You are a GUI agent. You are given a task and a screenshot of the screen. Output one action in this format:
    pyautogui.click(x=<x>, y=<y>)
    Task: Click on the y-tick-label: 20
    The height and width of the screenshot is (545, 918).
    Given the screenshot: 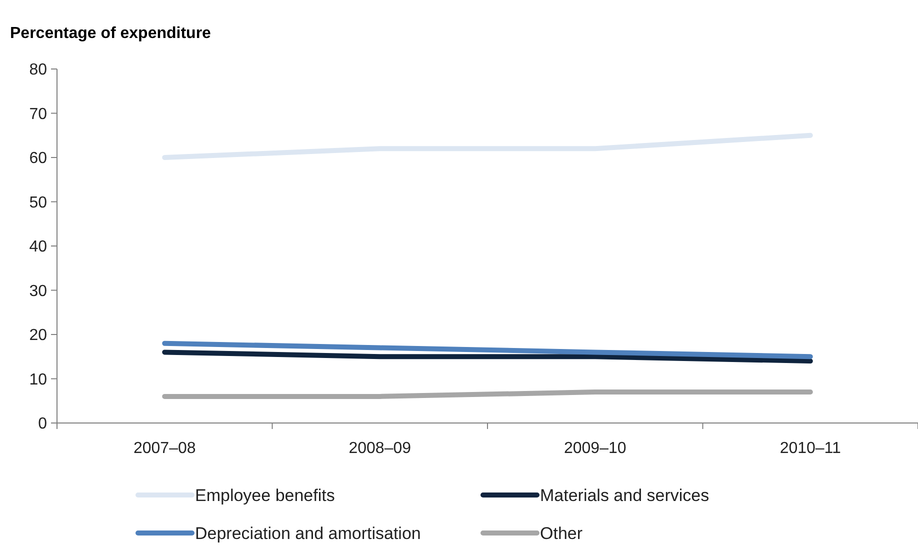 What is the action you would take?
    pyautogui.click(x=38, y=335)
    